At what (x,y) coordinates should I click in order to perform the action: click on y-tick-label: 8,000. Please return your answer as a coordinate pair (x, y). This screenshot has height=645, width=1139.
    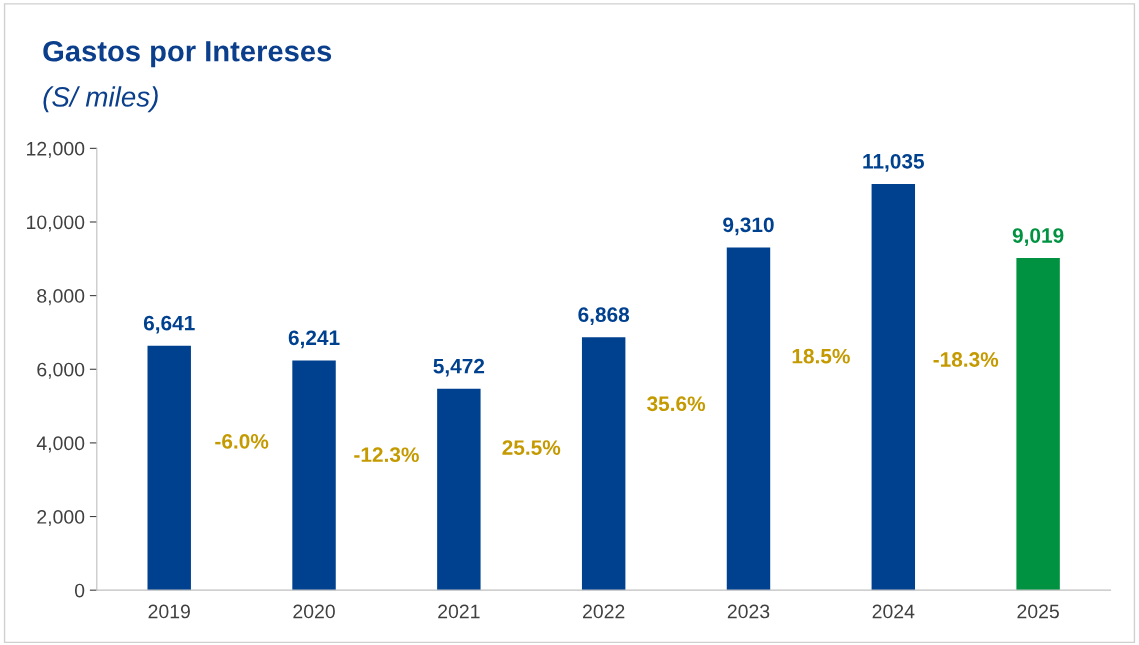
    Looking at the image, I should click on (61, 297).